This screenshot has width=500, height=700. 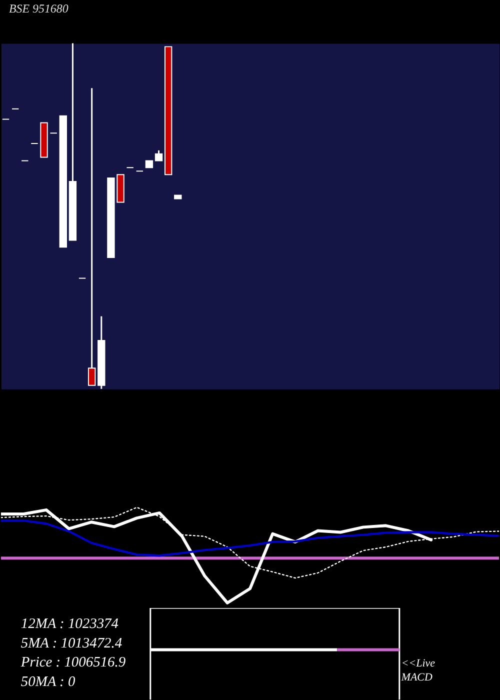 What do you see at coordinates (73, 662) in the screenshot?
I see `text: Price : 1006516.9` at bounding box center [73, 662].